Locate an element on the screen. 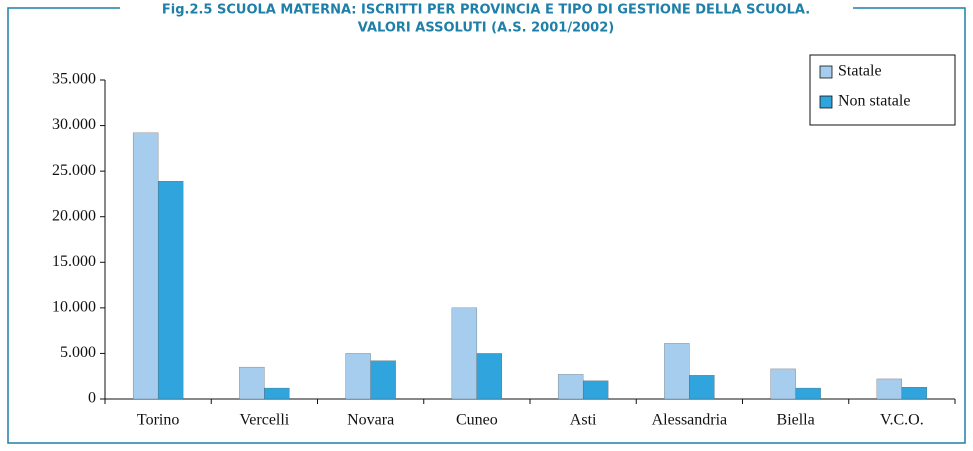 The image size is (973, 451). y-tick-label: 0 is located at coordinates (92, 398).